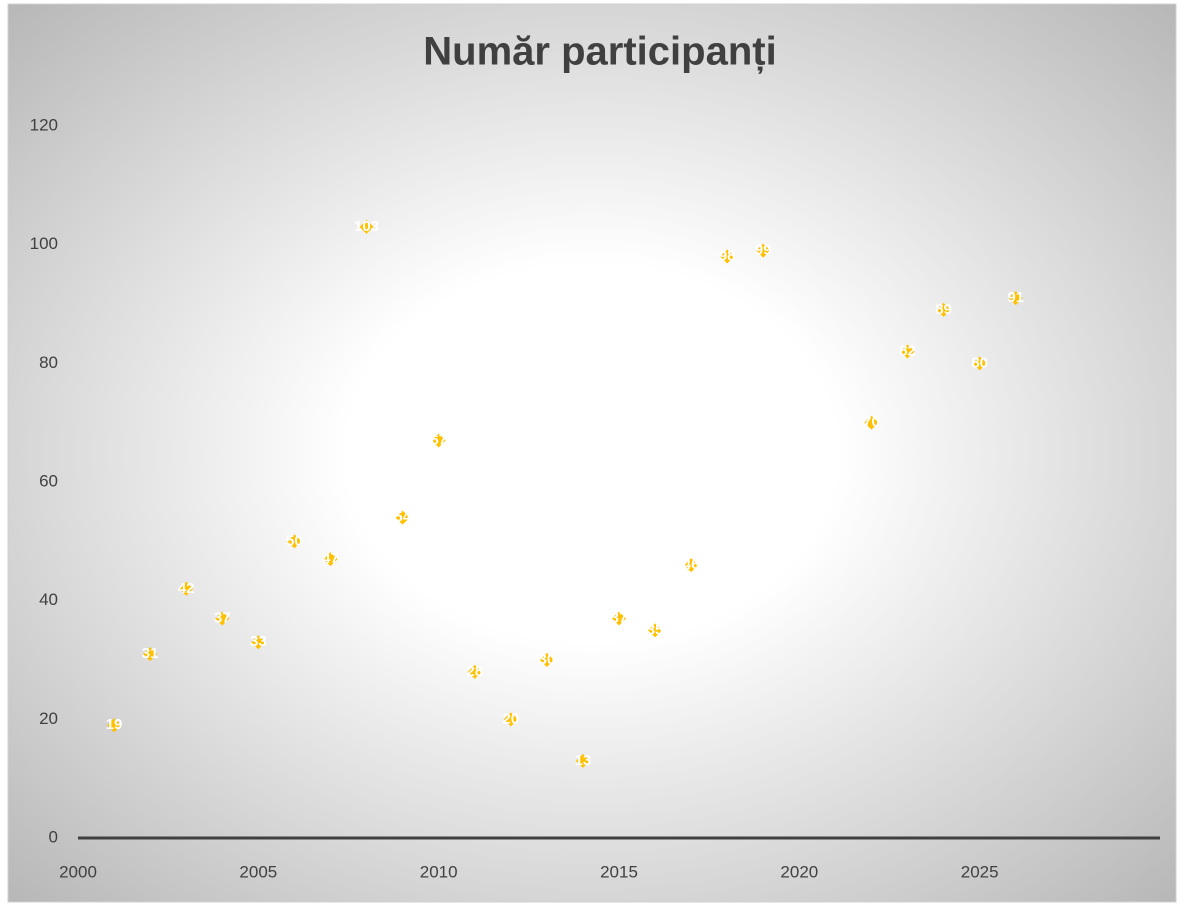  I want to click on data-label: 47, so click(330, 558).